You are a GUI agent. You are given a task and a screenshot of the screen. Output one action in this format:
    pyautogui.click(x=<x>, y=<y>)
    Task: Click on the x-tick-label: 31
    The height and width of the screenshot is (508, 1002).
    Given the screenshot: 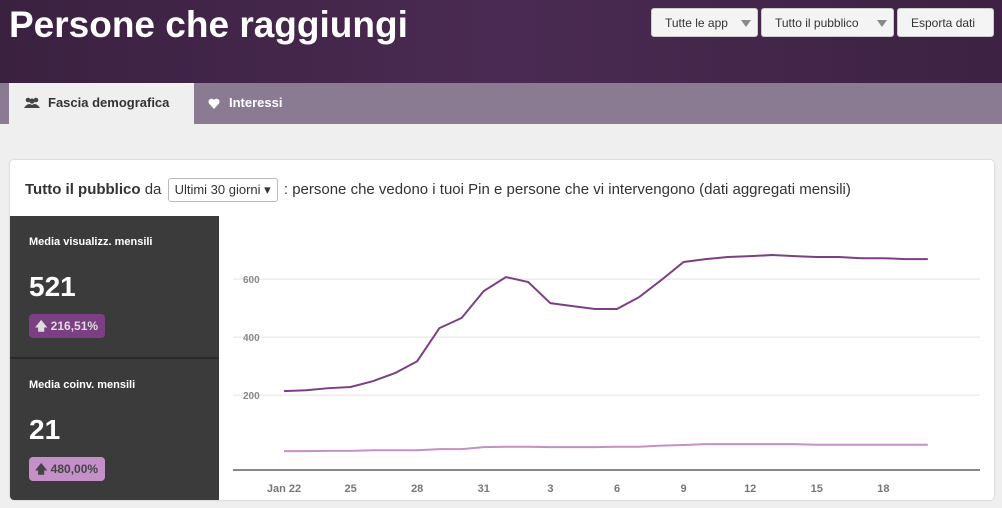 What is the action you would take?
    pyautogui.click(x=484, y=489)
    